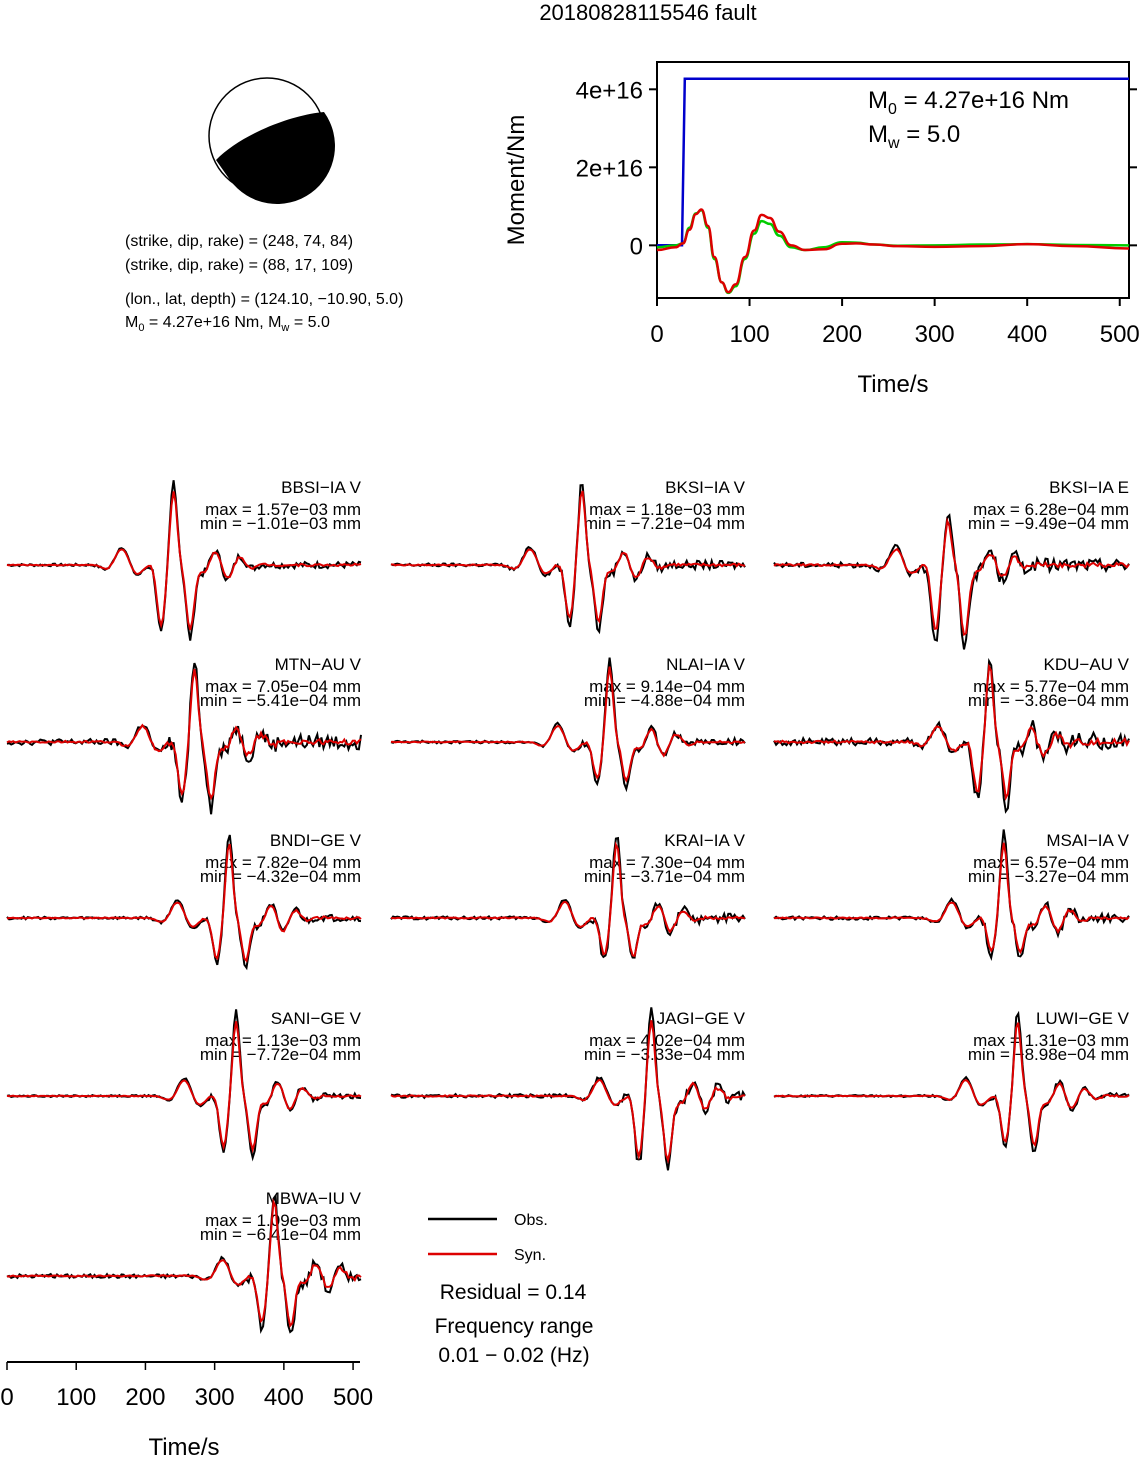 The image size is (1143, 1458). Describe the element at coordinates (531, 1220) in the screenshot. I see `legend-obs-label: Obs.` at that location.